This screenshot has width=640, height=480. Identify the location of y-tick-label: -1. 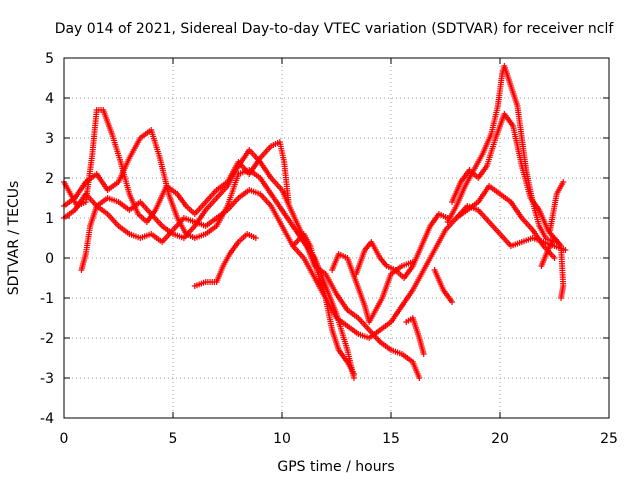
(47, 299).